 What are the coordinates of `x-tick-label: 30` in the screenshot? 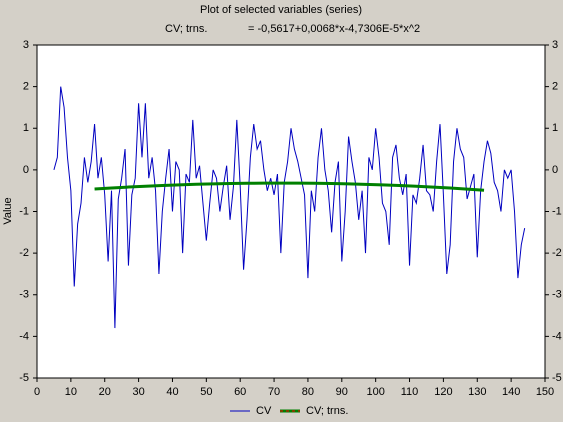 It's located at (138, 392).